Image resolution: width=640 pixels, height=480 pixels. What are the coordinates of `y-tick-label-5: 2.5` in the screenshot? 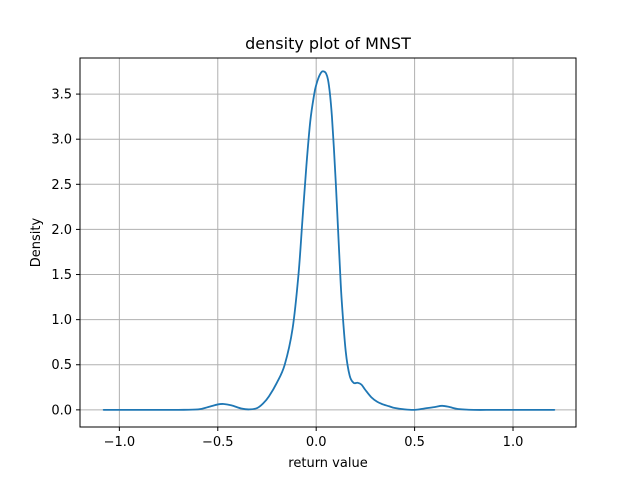 It's located at (61, 185).